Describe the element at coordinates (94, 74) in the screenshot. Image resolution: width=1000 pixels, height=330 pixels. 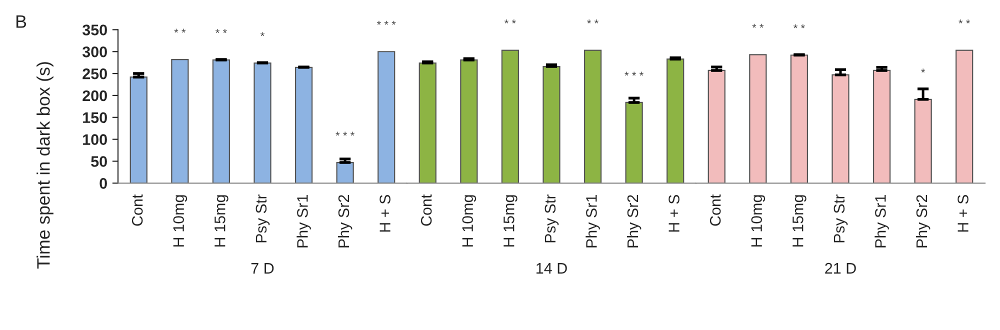
I see `y-tick-label: 250` at that location.